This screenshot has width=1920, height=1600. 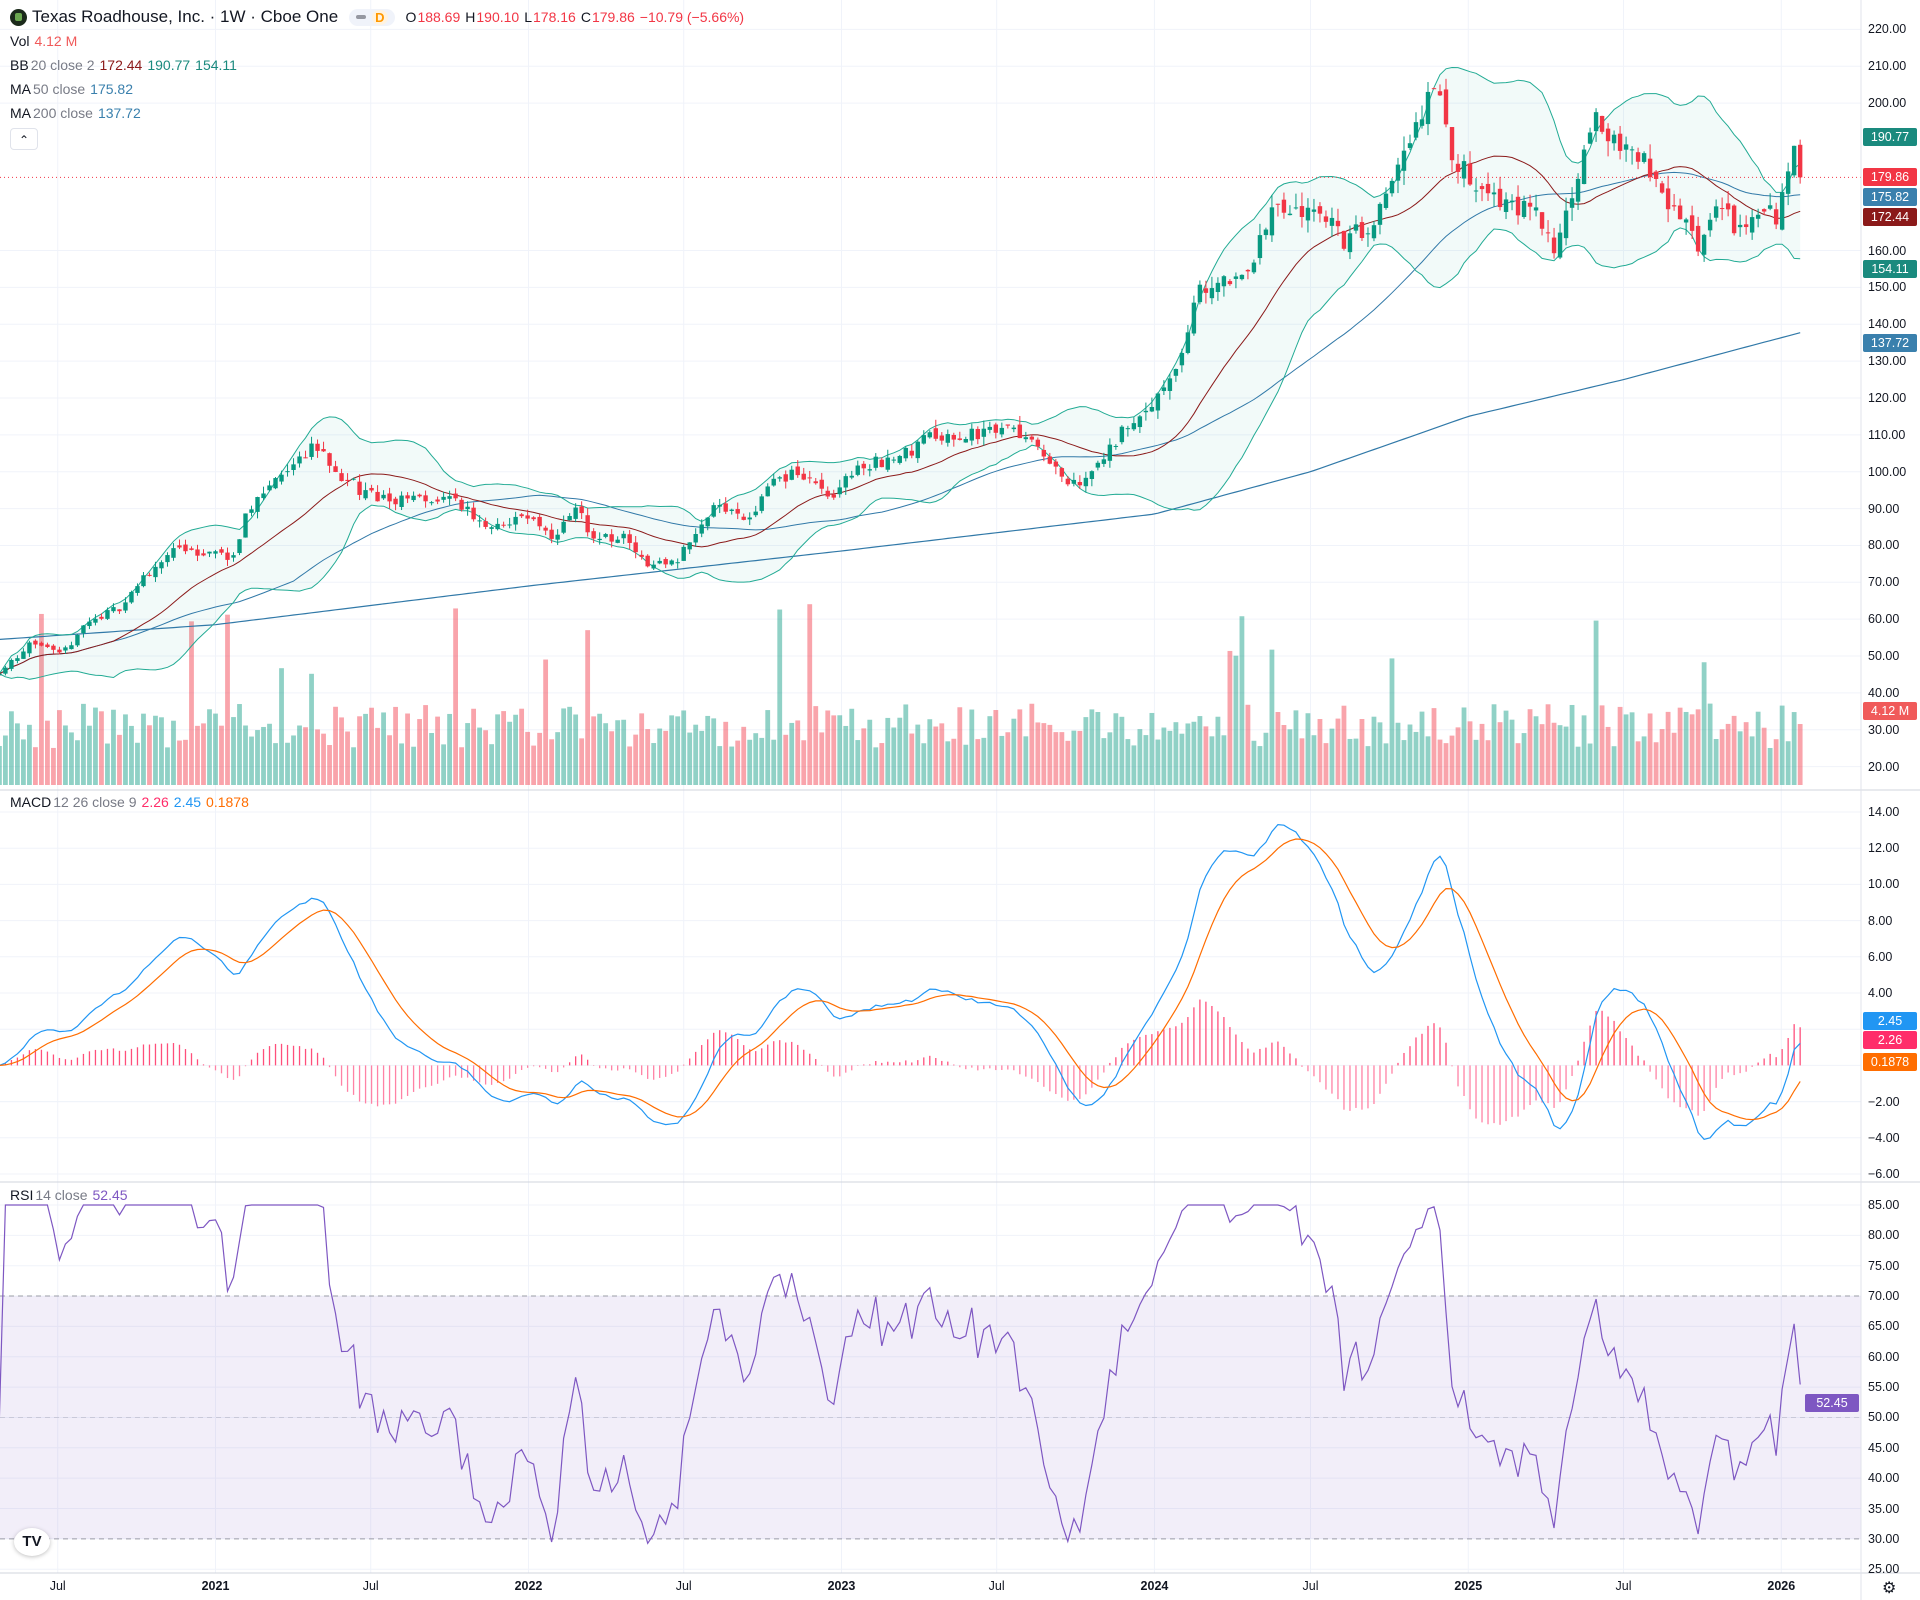 What do you see at coordinates (69, 1195) in the screenshot?
I see `rsi-legend: RSI 14 close 52.45` at bounding box center [69, 1195].